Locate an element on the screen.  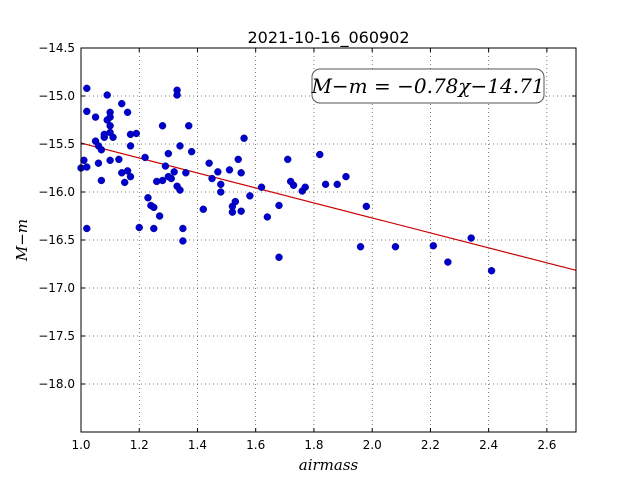
fit-annotation: M−m = −0.78χ−14.71 is located at coordinates (427, 86).